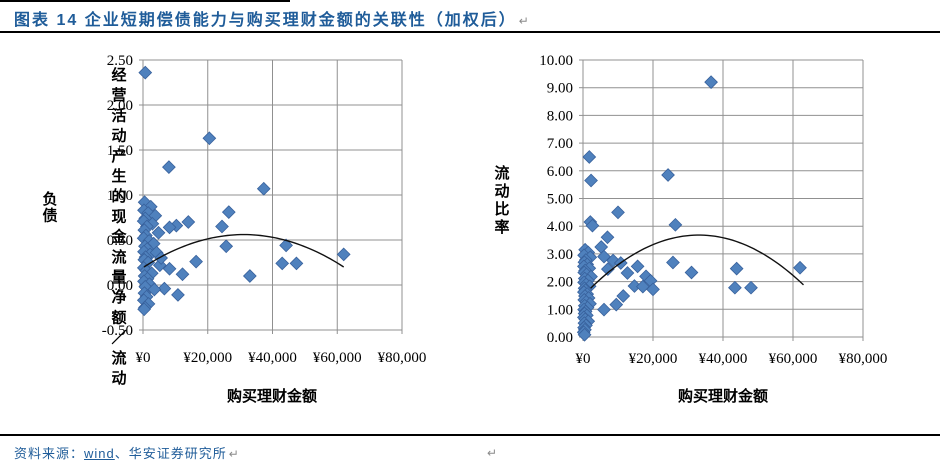 The width and height of the screenshot is (940, 471). Describe the element at coordinates (49, 199) in the screenshot. I see `svg-text: 负` at that location.